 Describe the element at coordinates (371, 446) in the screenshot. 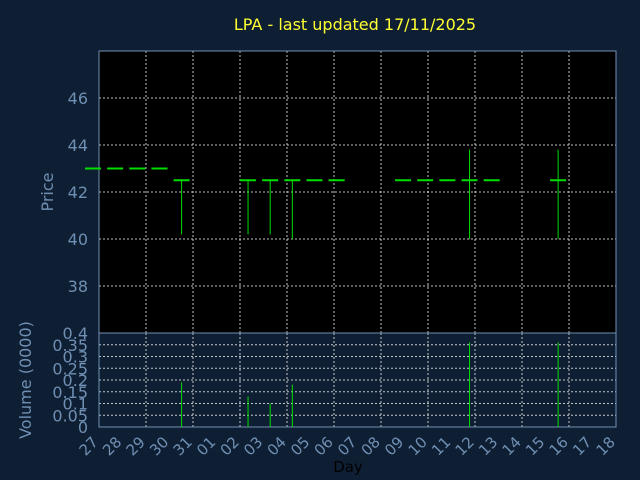

I see `x-tick-label: 08` at that location.